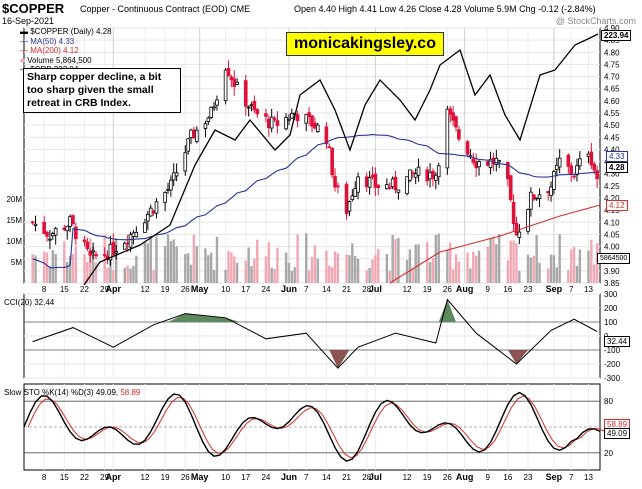 The image size is (642, 489). I want to click on cci-tick-label: 300, so click(611, 294).